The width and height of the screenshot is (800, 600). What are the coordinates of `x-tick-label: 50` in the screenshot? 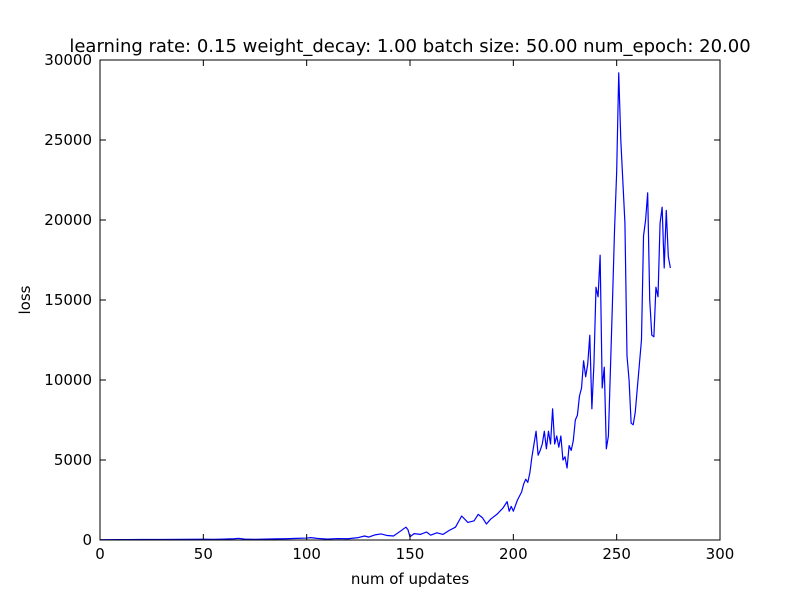 It's located at (203, 554).